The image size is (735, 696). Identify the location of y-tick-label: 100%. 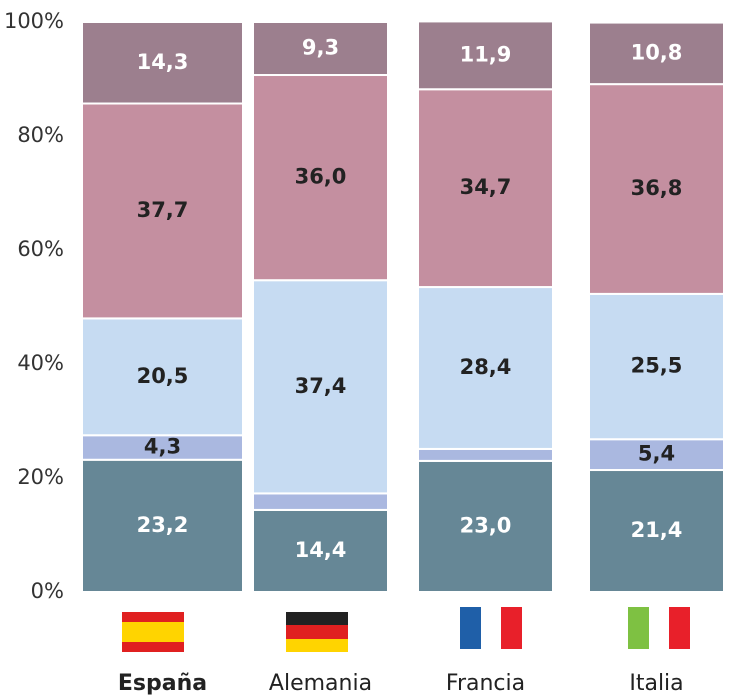
(34, 21).